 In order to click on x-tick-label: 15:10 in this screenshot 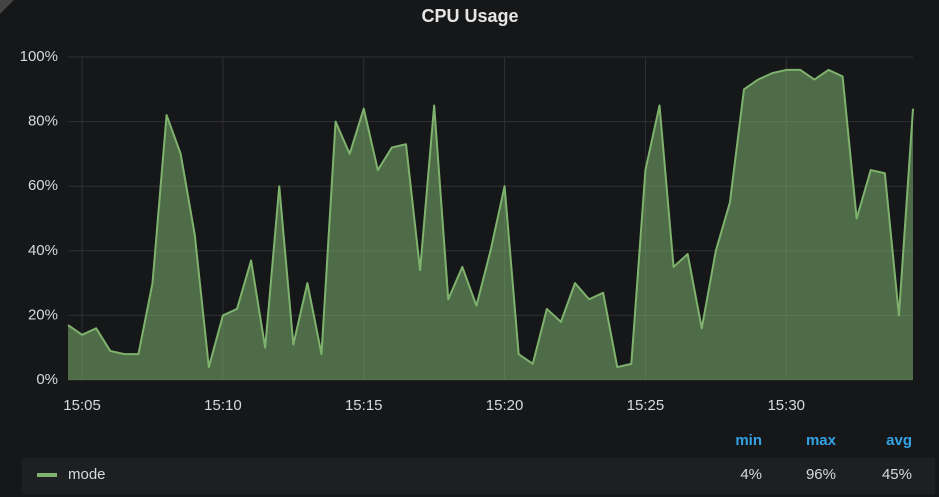, I will do `click(223, 405)`.